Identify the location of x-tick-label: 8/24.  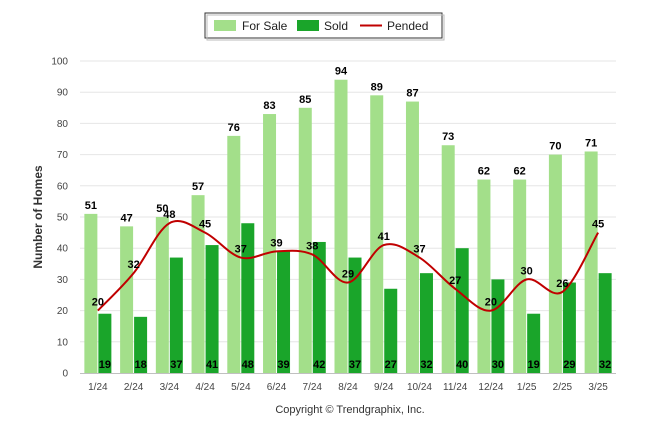
(348, 387).